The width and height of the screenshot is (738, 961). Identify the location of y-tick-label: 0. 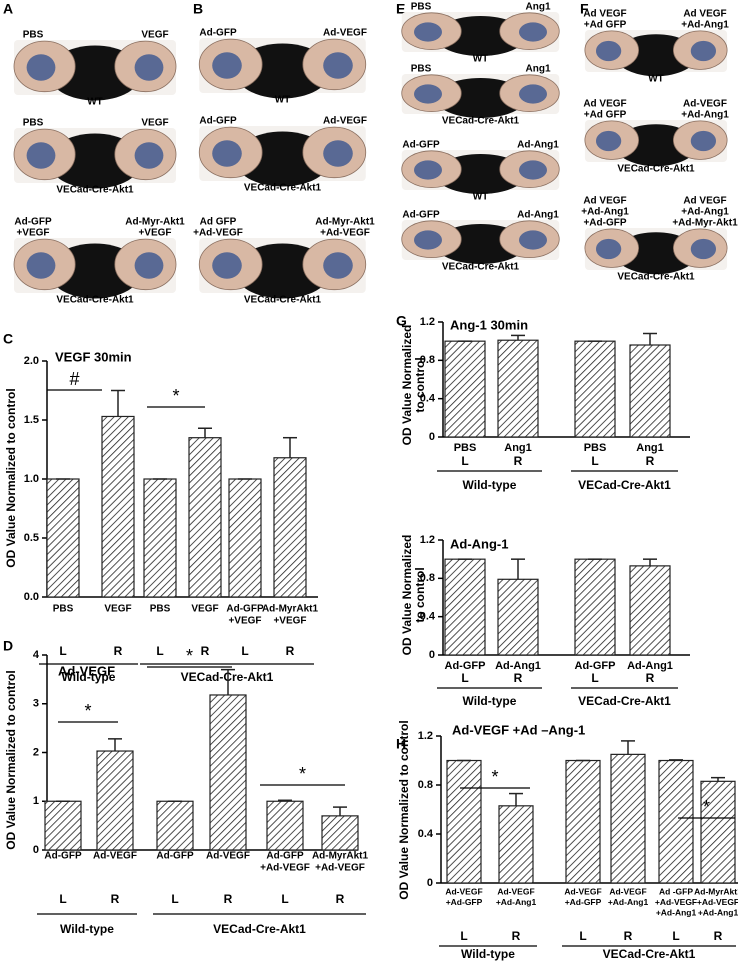
(430, 883).